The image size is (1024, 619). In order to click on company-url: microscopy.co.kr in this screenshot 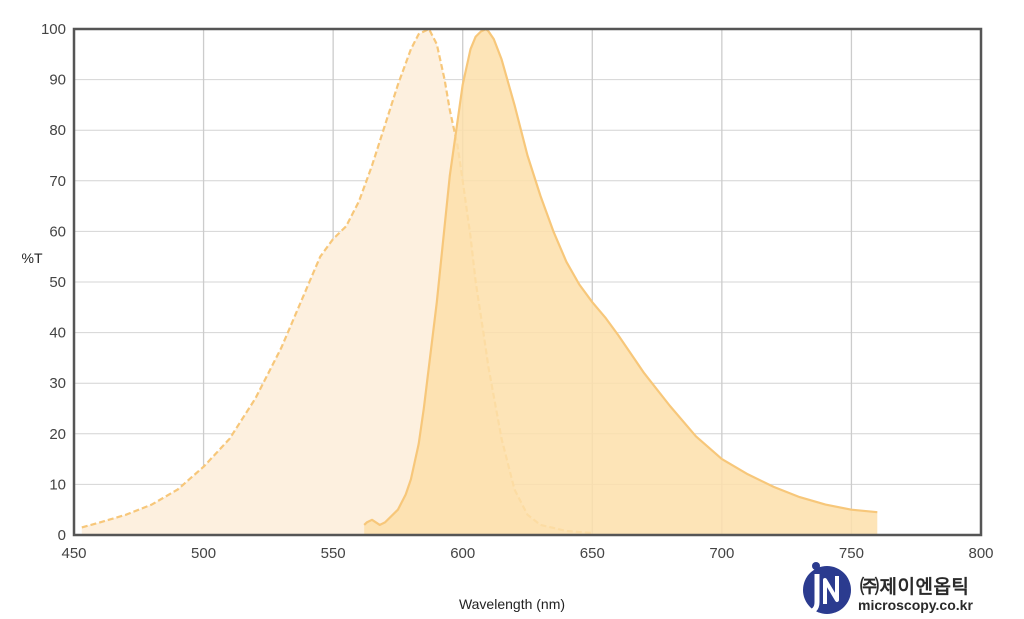, I will do `click(915, 605)`.